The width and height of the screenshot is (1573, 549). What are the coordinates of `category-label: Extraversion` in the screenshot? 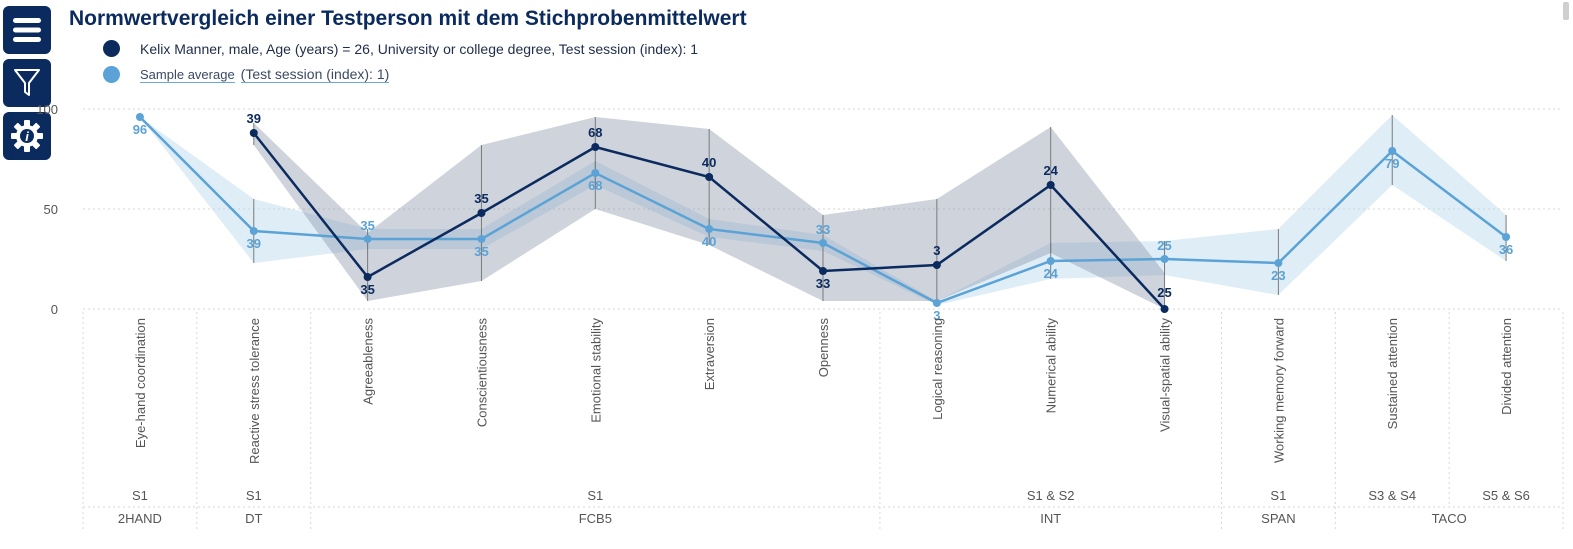 It's located at (709, 354).